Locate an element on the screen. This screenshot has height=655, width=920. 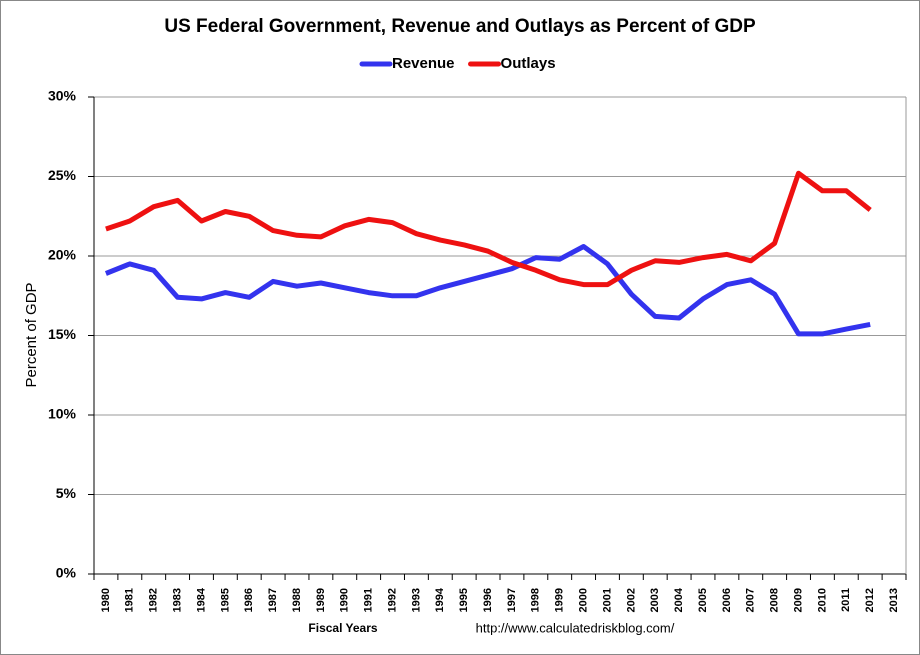
x-tick-label: 1989 is located at coordinates (321, 600).